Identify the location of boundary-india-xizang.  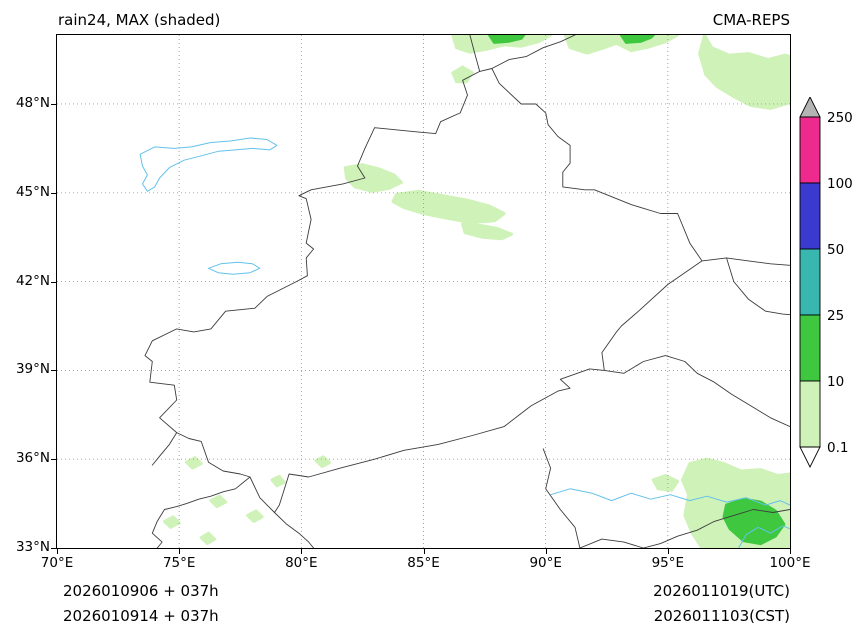
(294, 530).